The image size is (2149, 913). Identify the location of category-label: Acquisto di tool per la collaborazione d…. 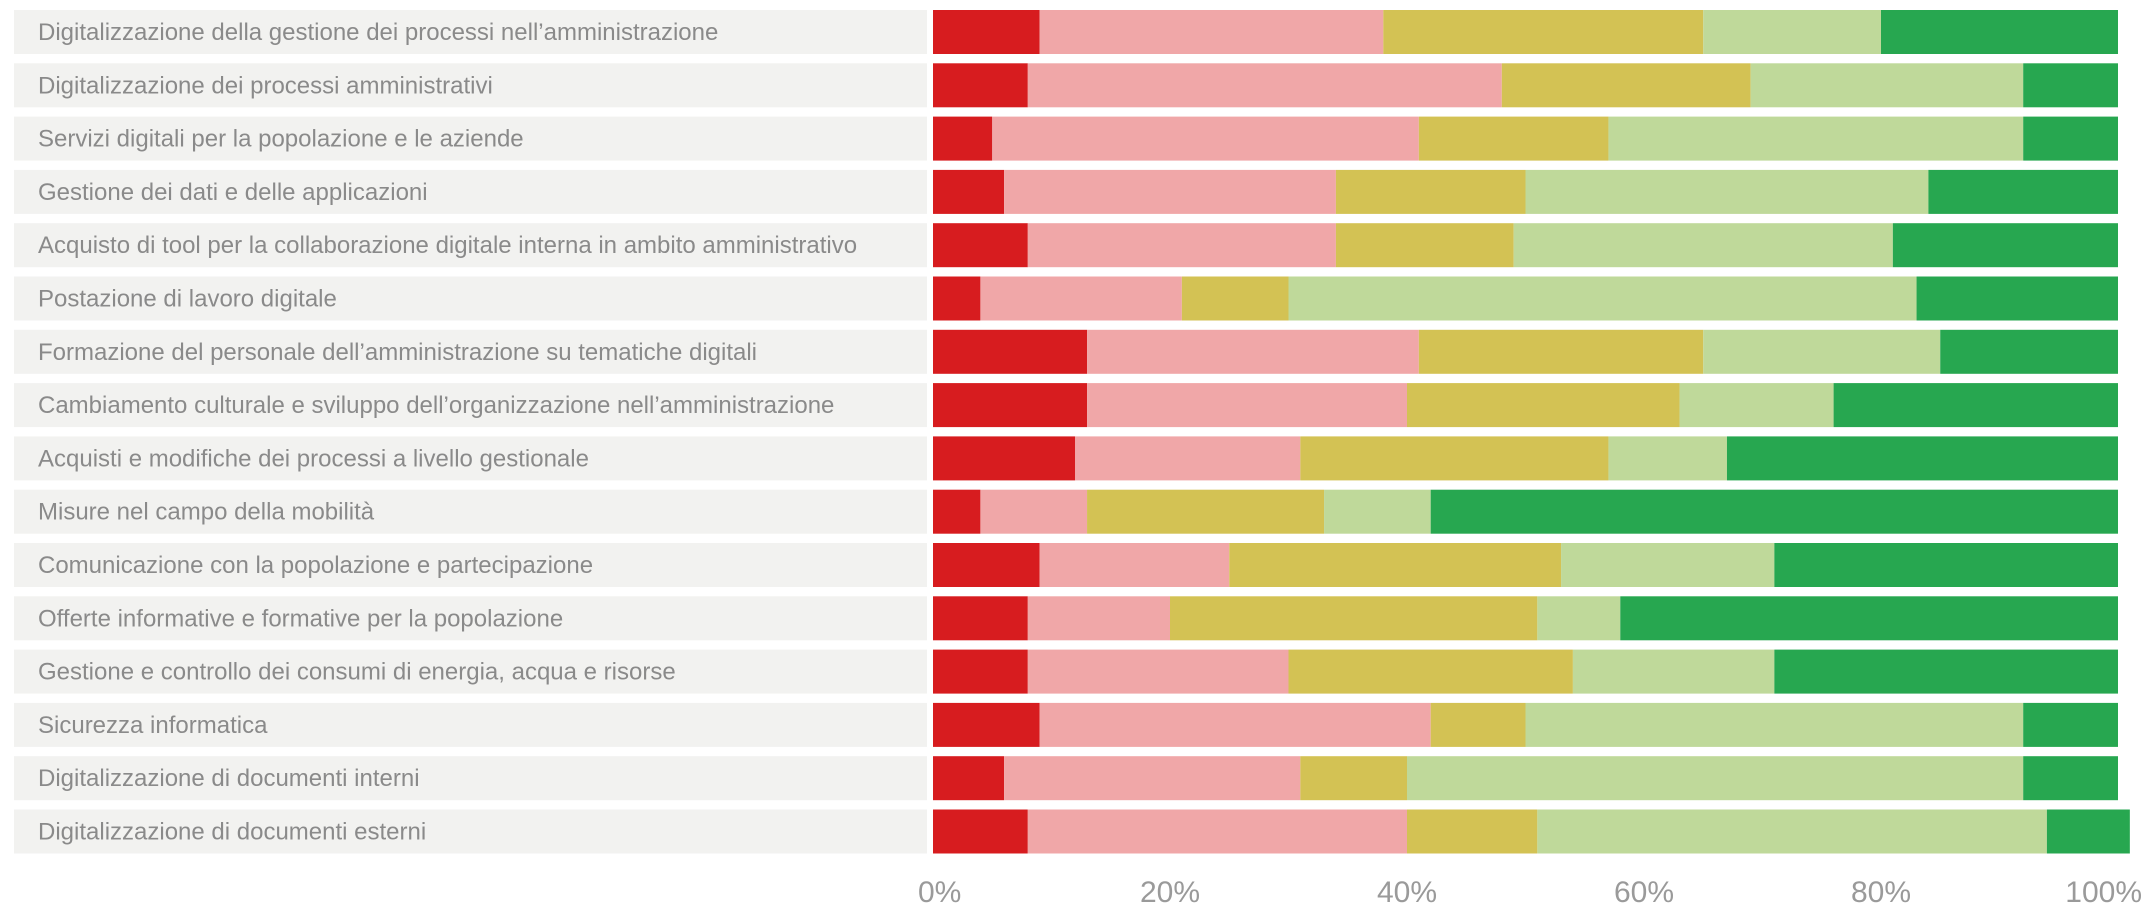
(447, 245).